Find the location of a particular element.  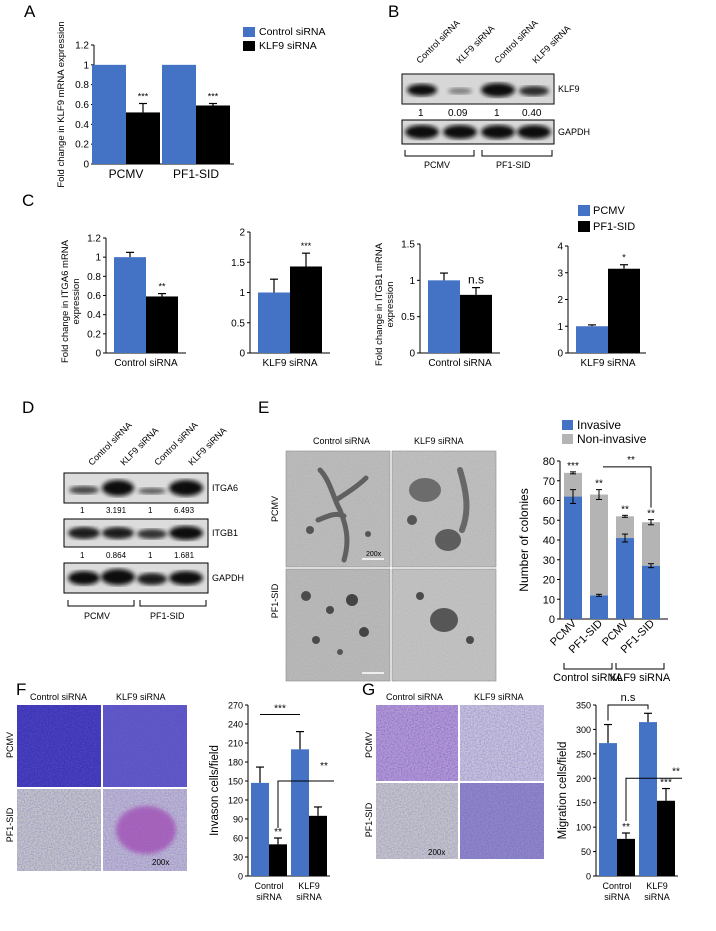

group-label: PF1-SID is located at coordinates (513, 165).